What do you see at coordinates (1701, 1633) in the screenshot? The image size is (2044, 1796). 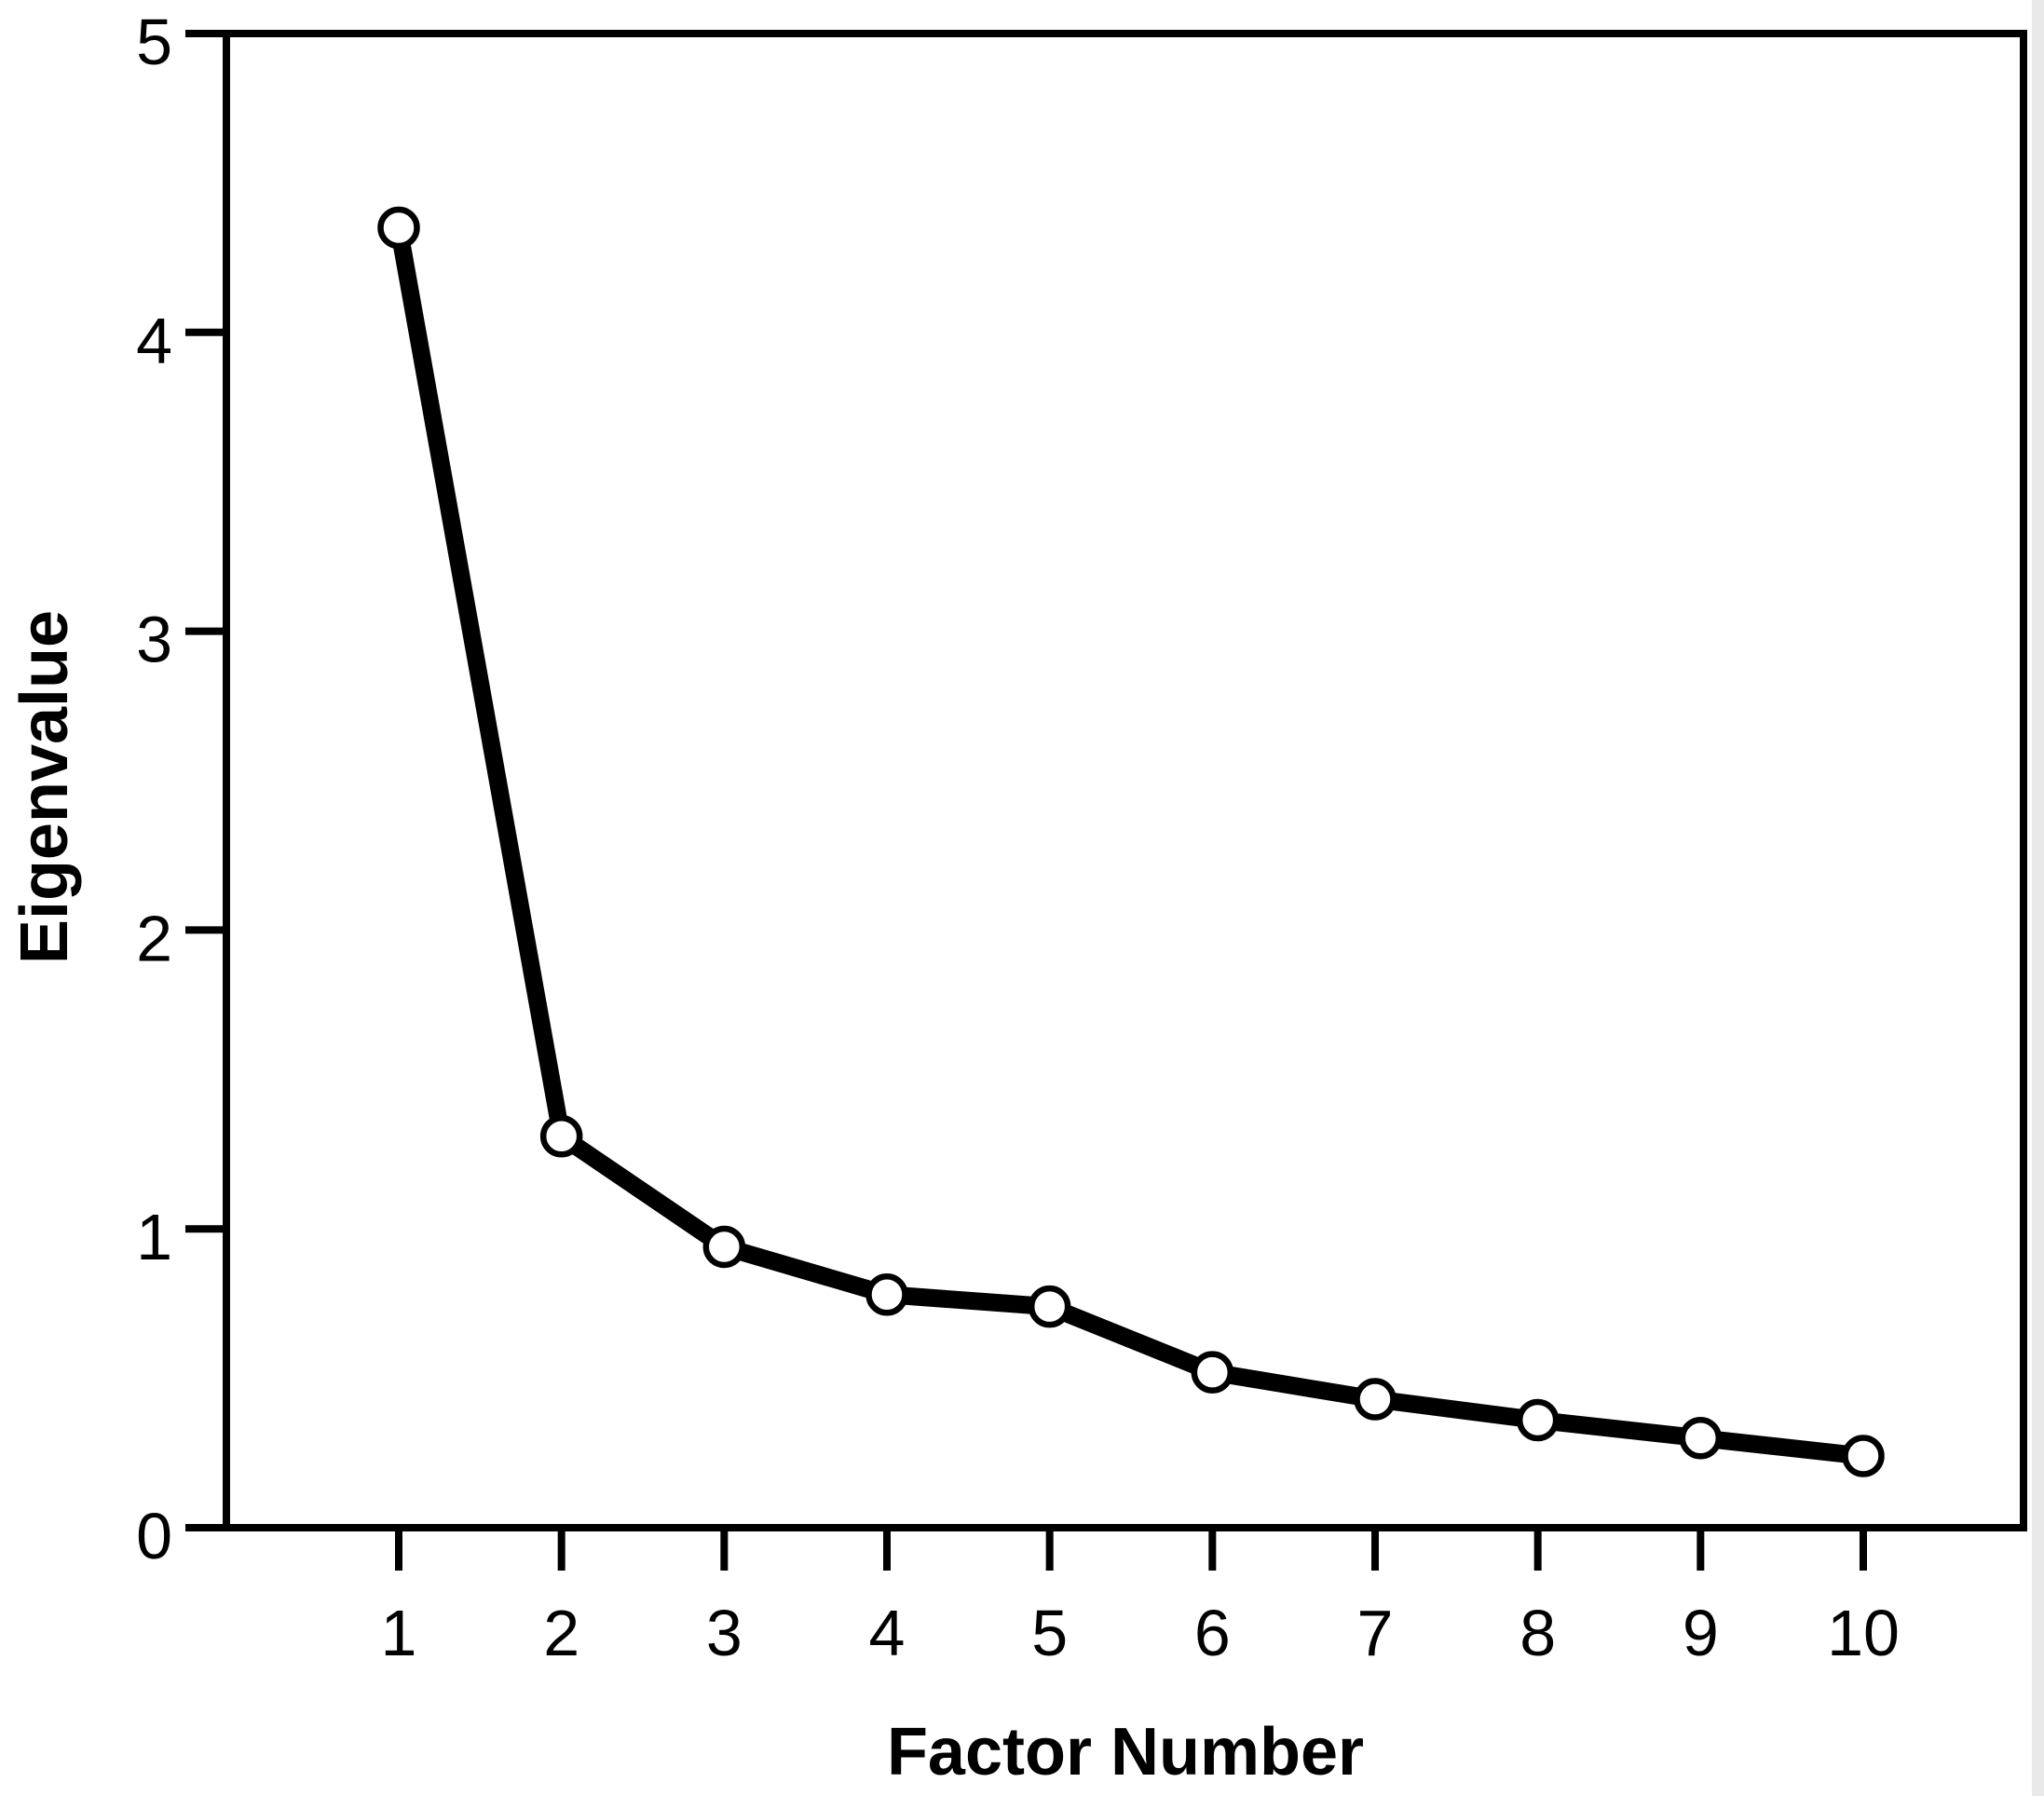 I see `x-axis-tick-label: 9` at bounding box center [1701, 1633].